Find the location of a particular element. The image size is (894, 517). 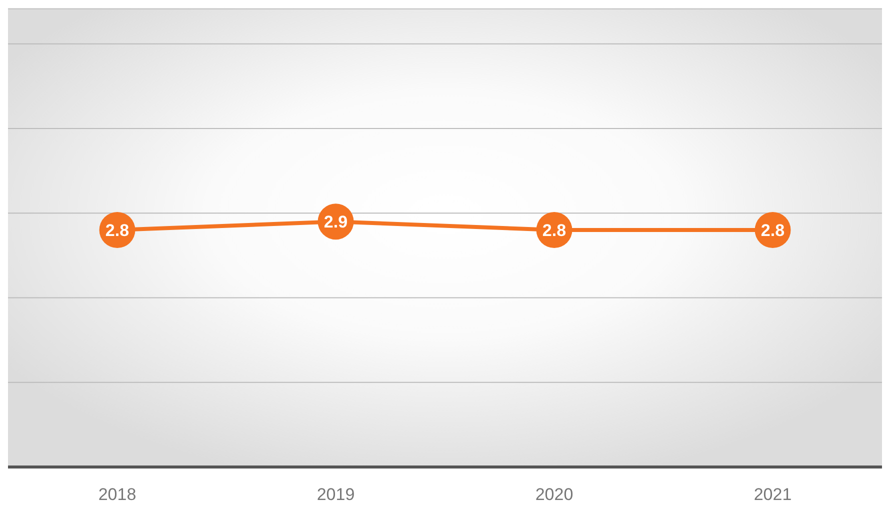

data-label: 2.9 is located at coordinates (336, 222).